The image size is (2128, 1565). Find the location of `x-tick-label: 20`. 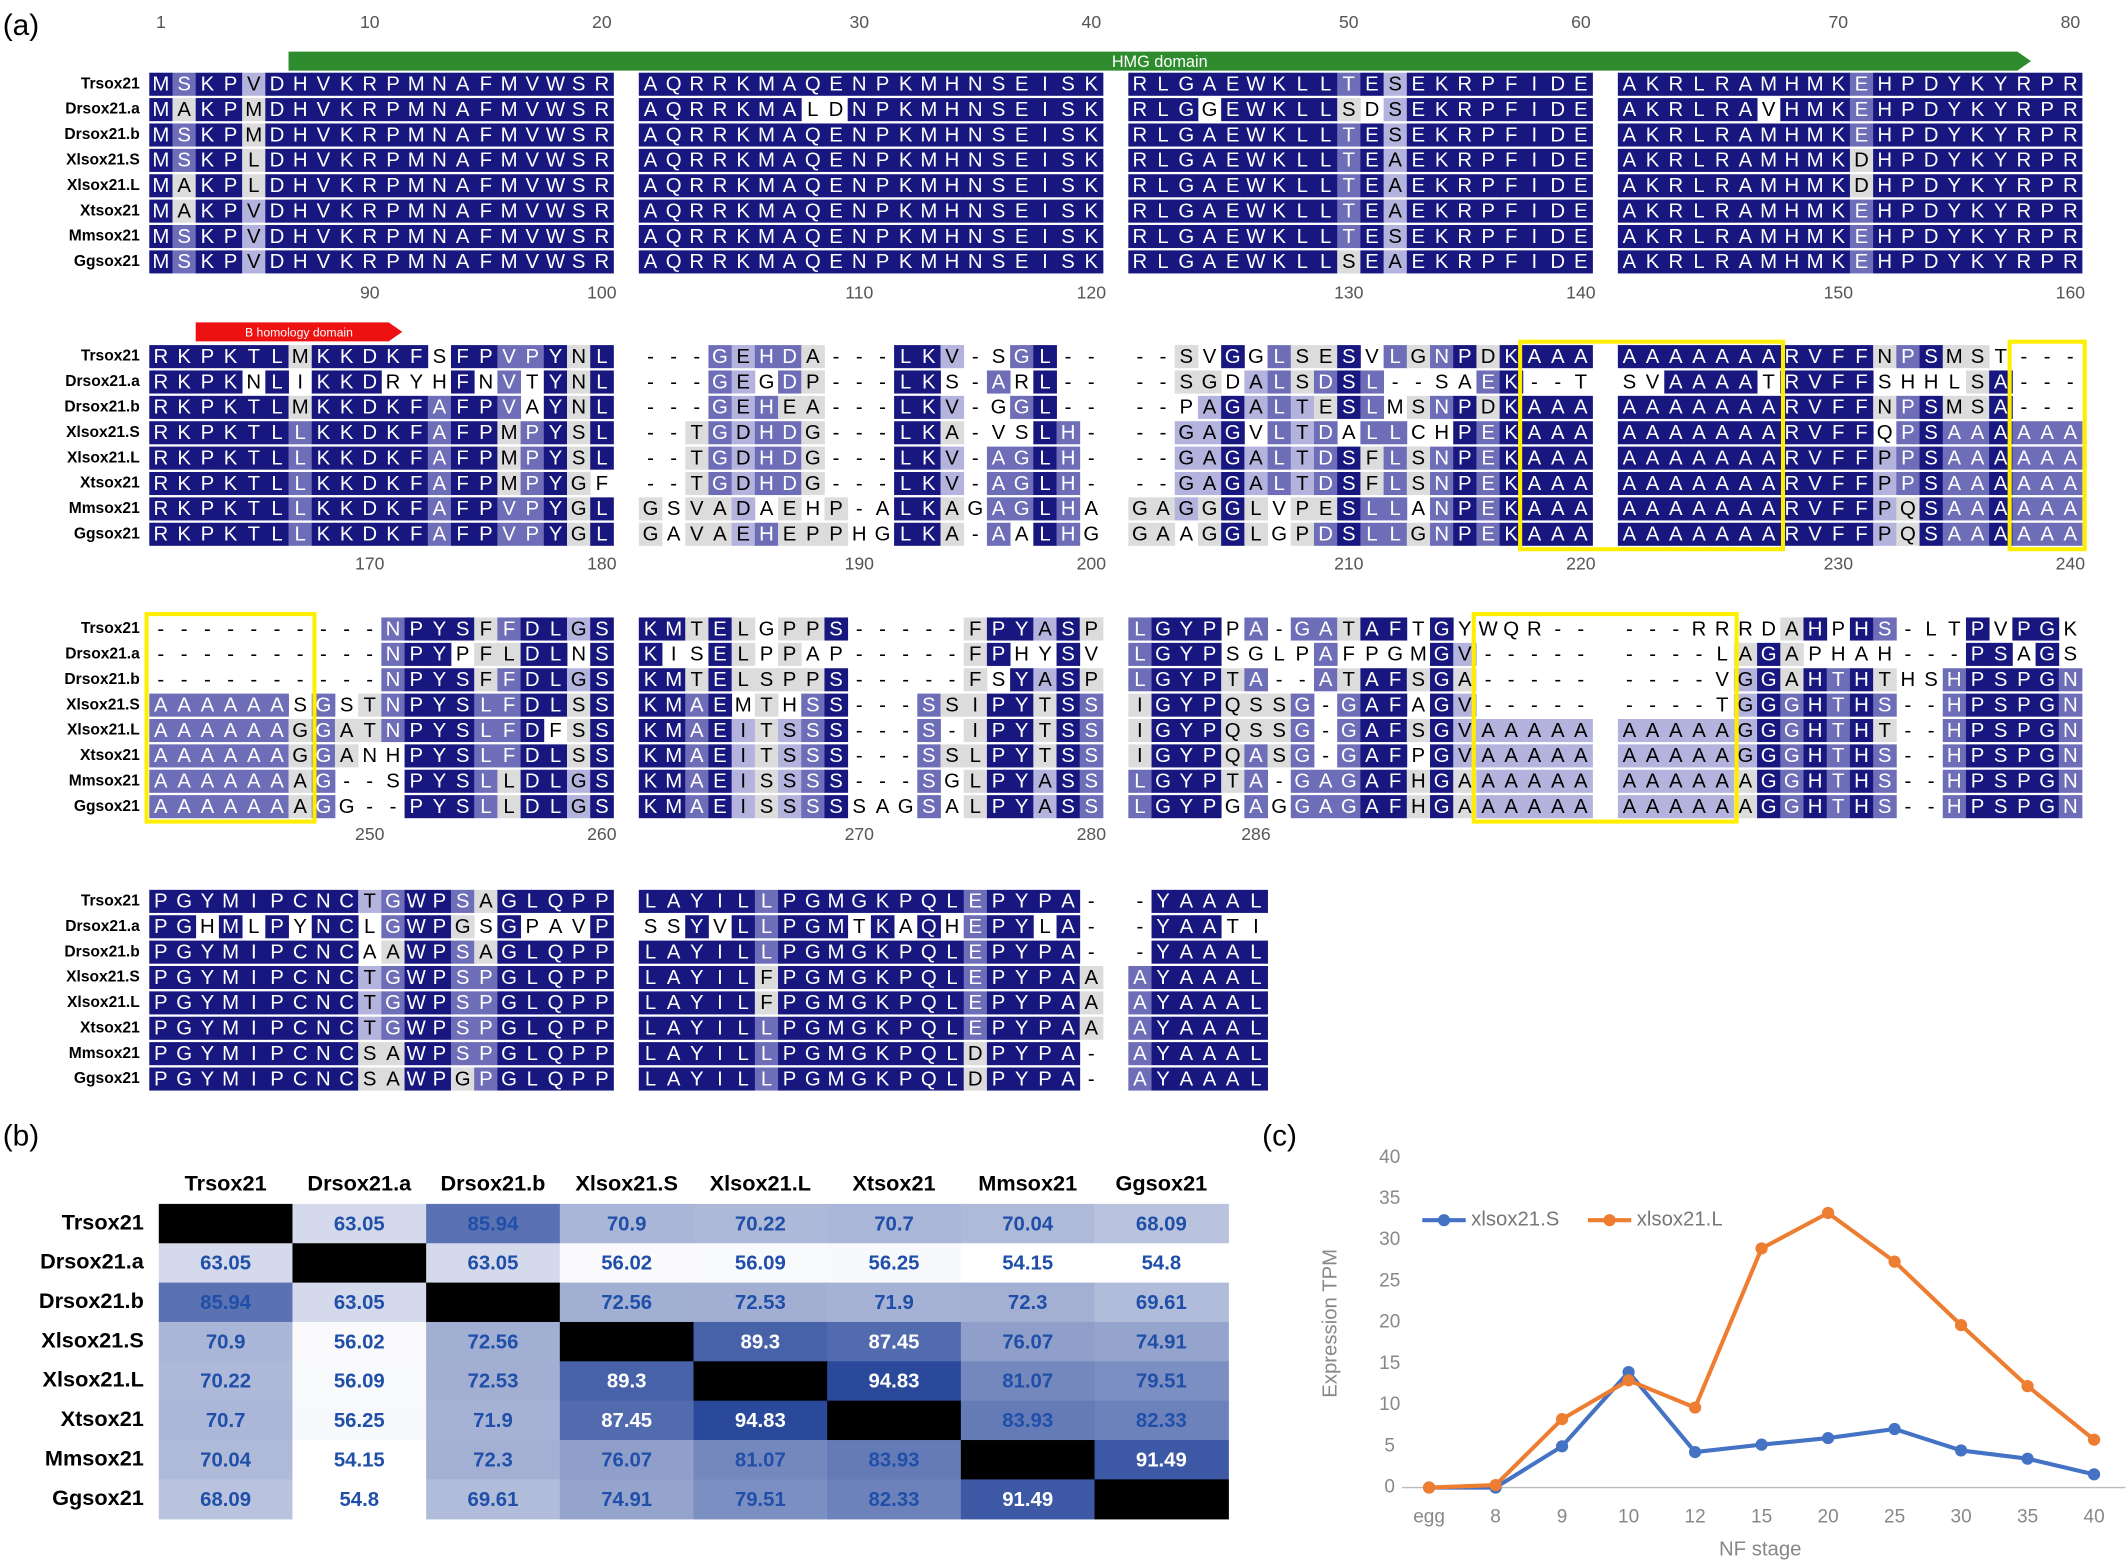

x-tick-label: 20 is located at coordinates (1828, 1516).